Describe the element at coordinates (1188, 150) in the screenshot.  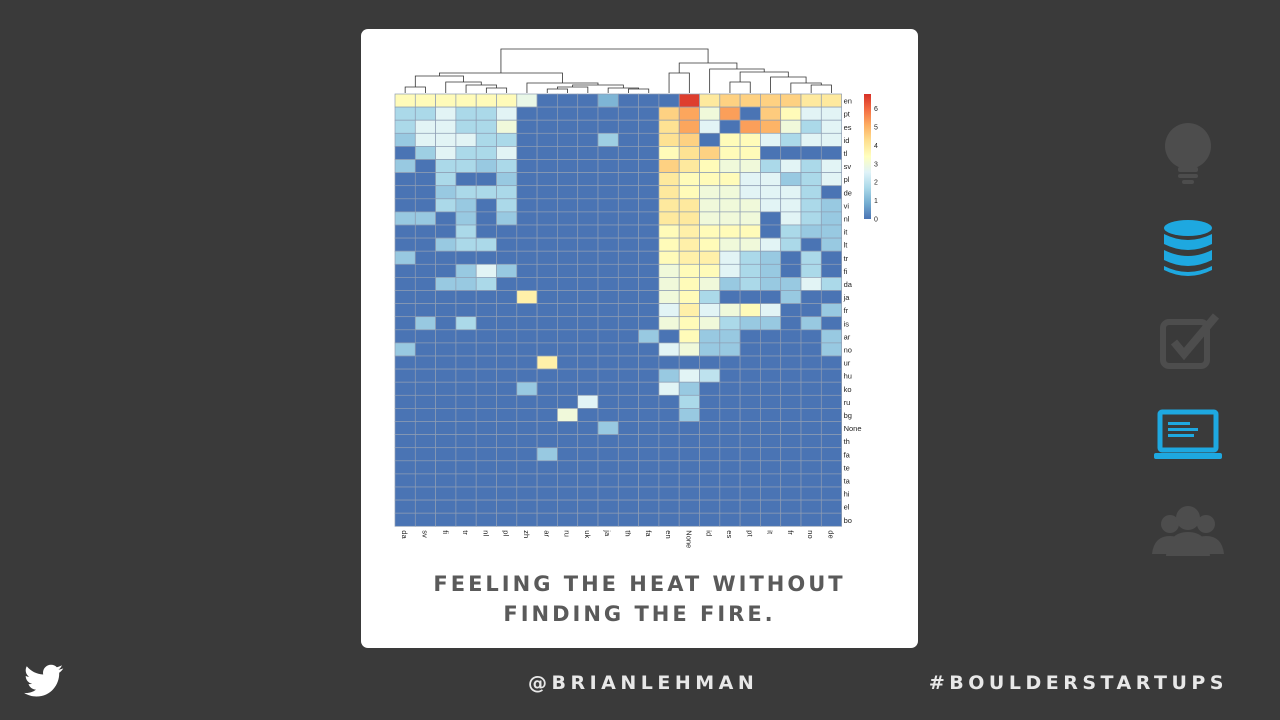
I see `lightbulb-icon` at that location.